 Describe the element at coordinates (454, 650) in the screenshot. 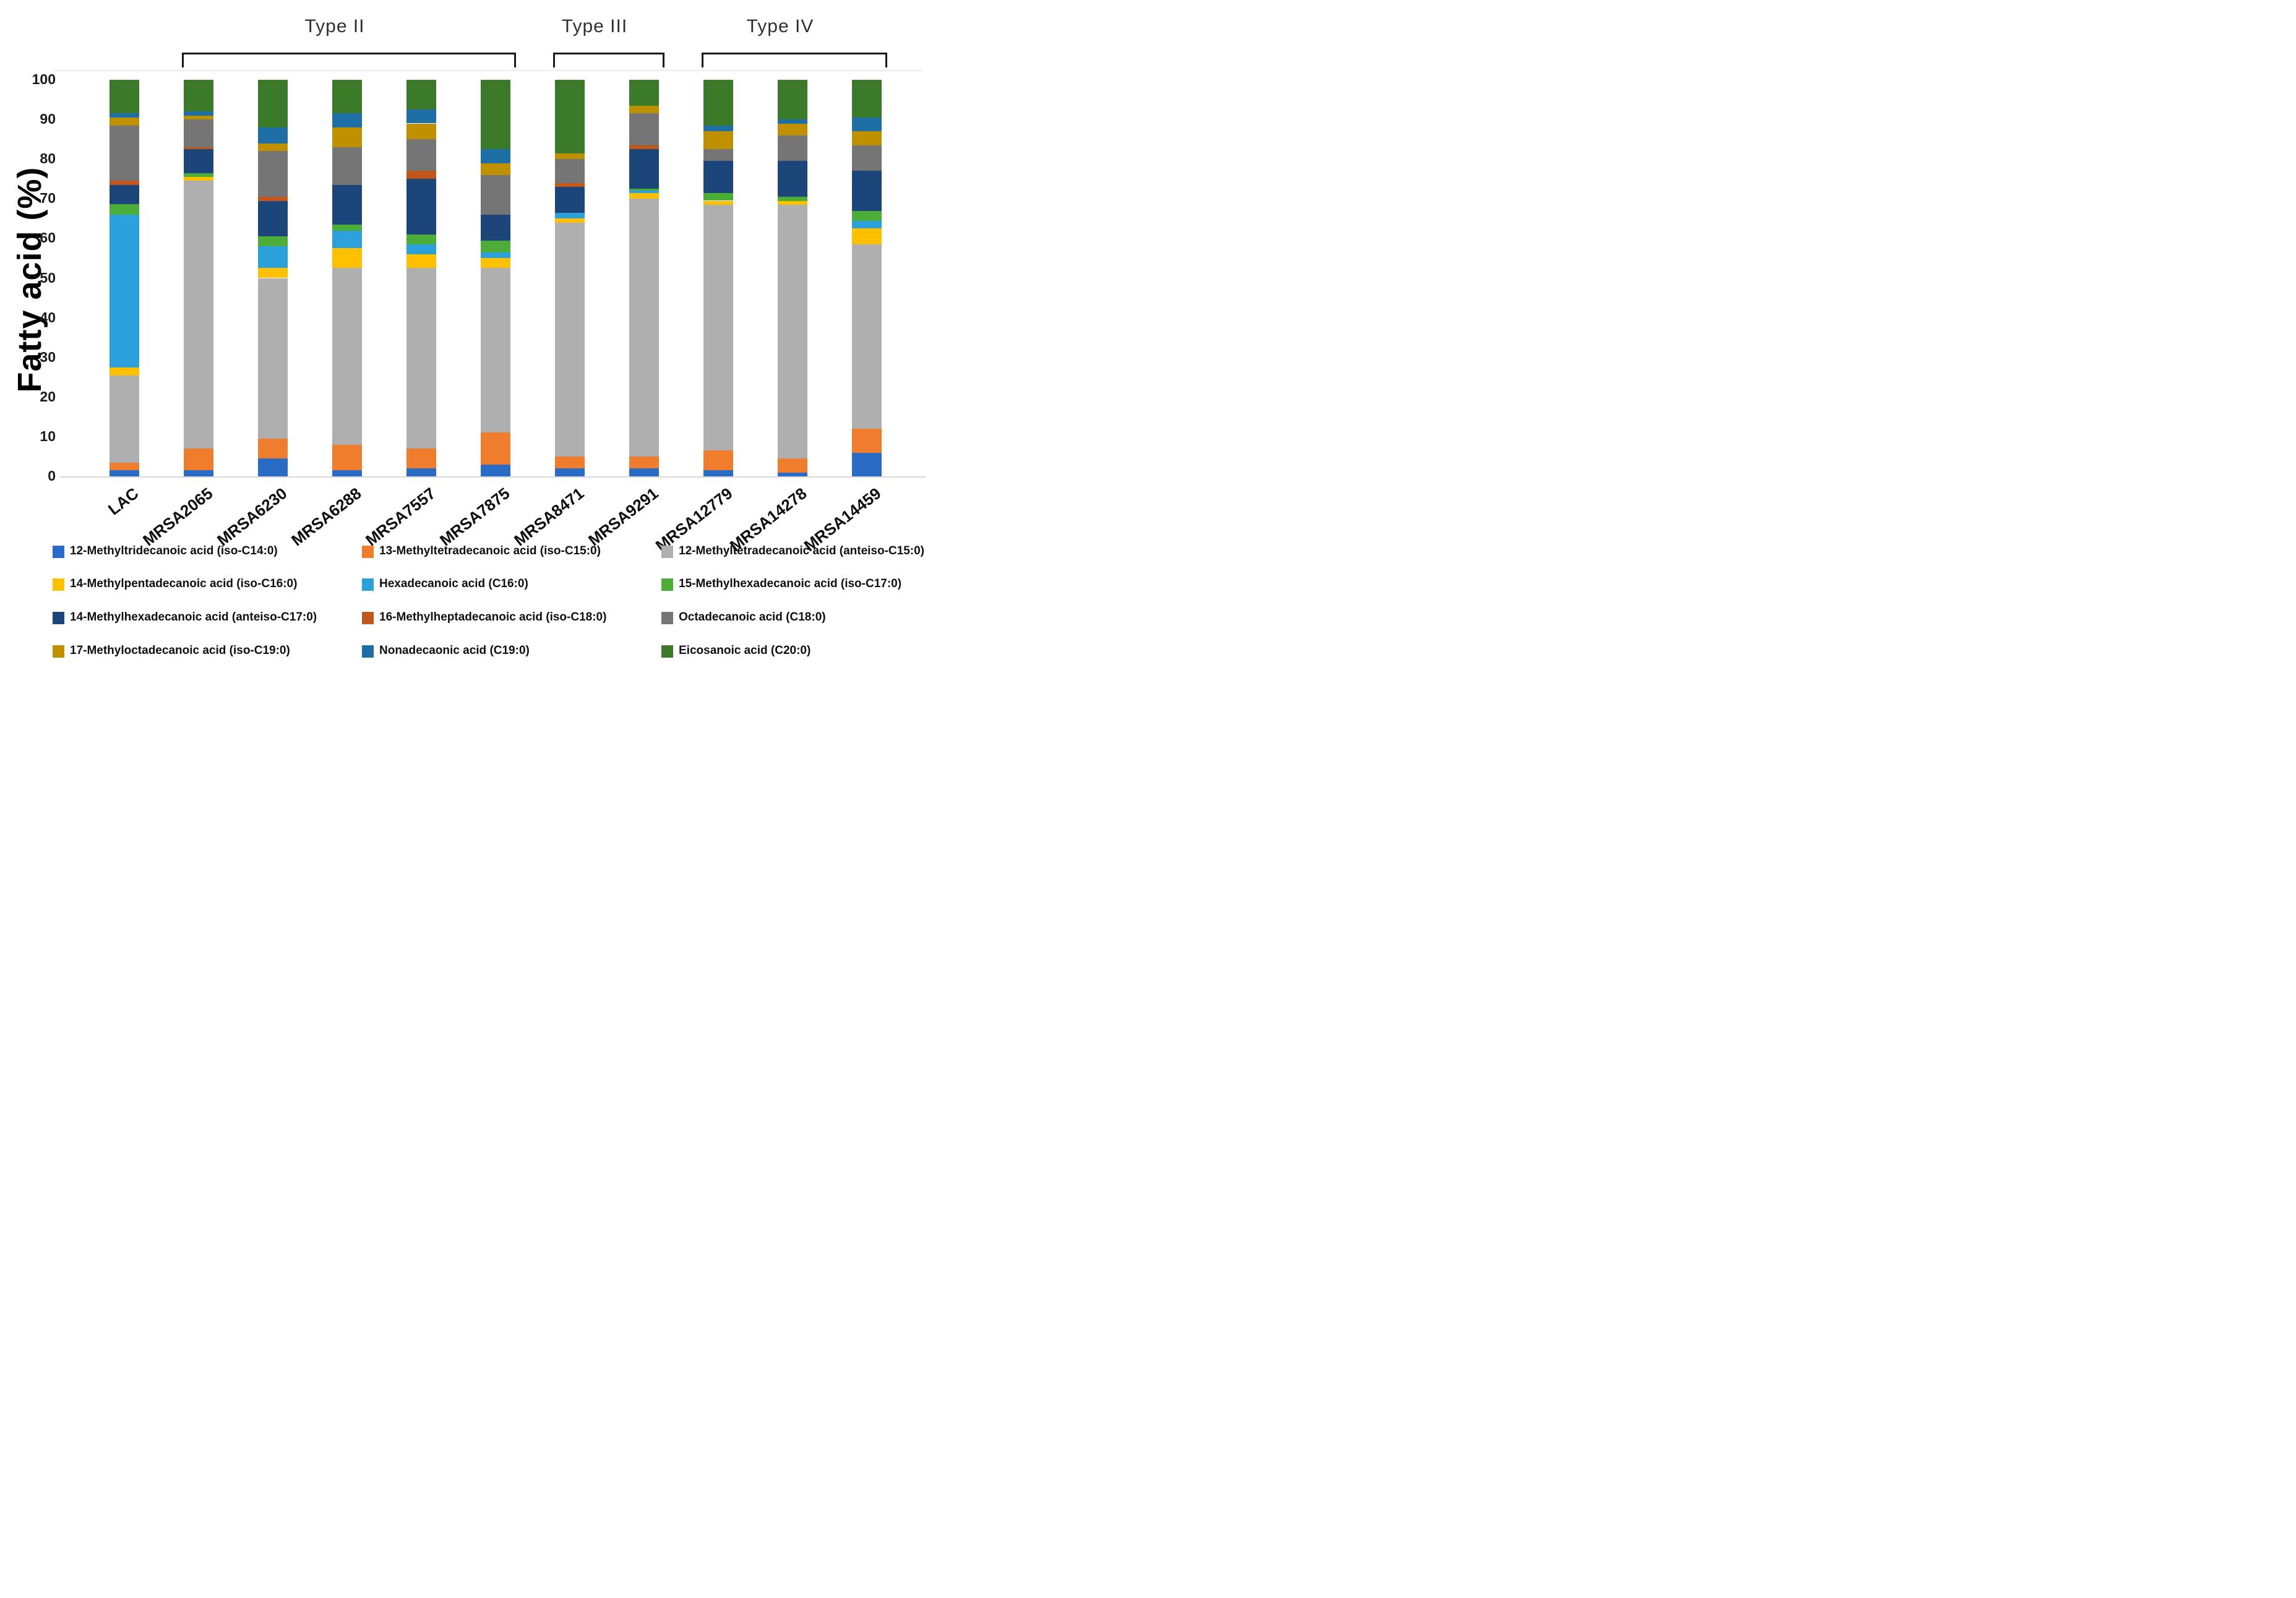

I see `legend-label: Nonadecaonic acid (C19:0)` at that location.